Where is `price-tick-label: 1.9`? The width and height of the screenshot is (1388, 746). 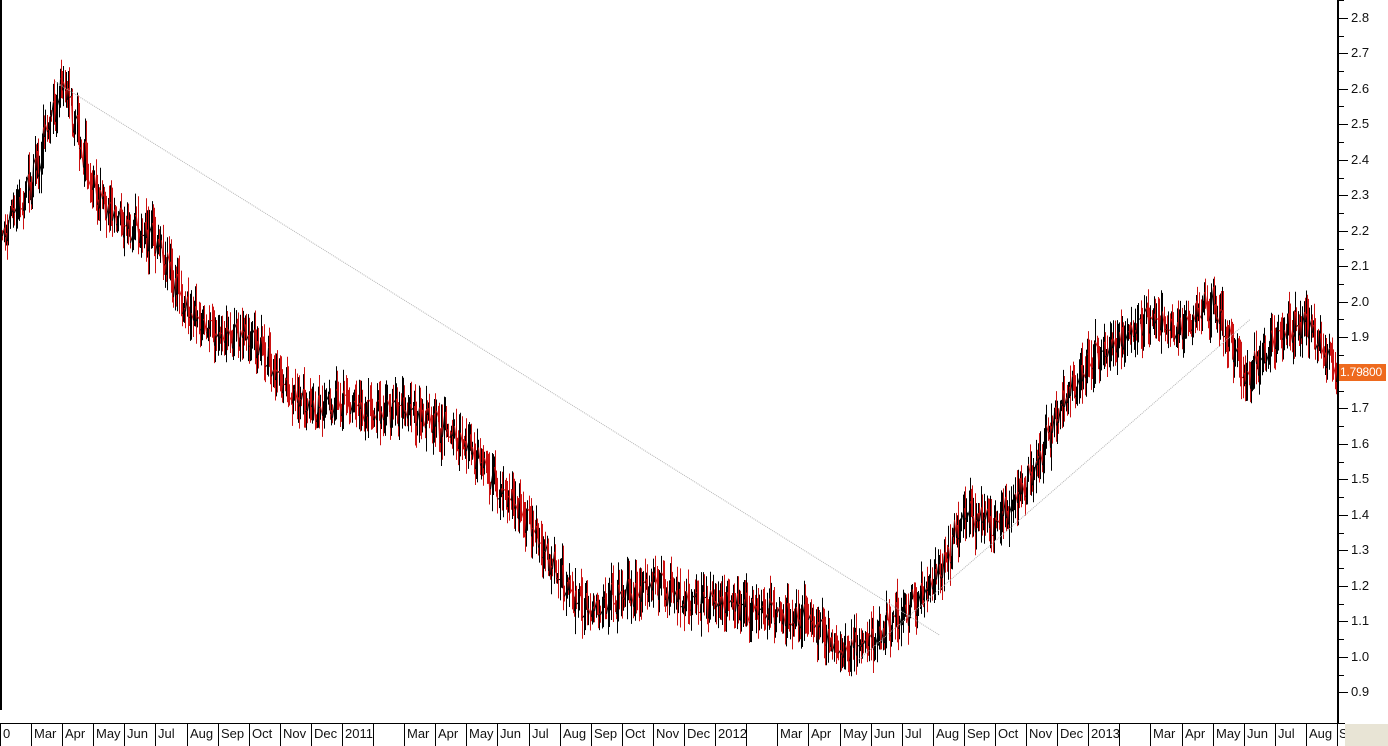
price-tick-label: 1.9 is located at coordinates (1360, 337).